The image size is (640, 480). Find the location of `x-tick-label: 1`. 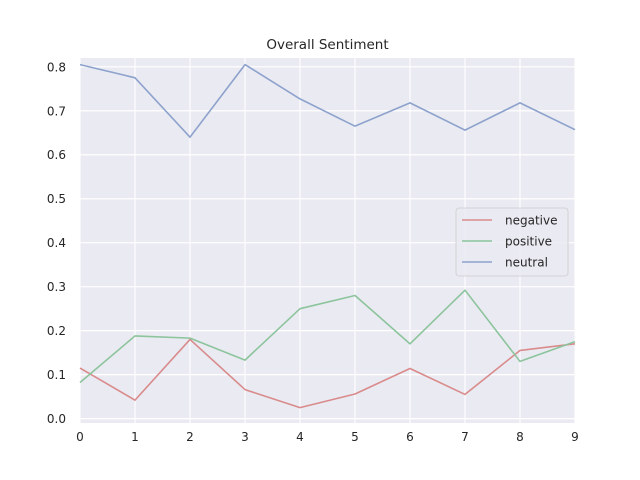

x-tick-label: 1 is located at coordinates (135, 437).